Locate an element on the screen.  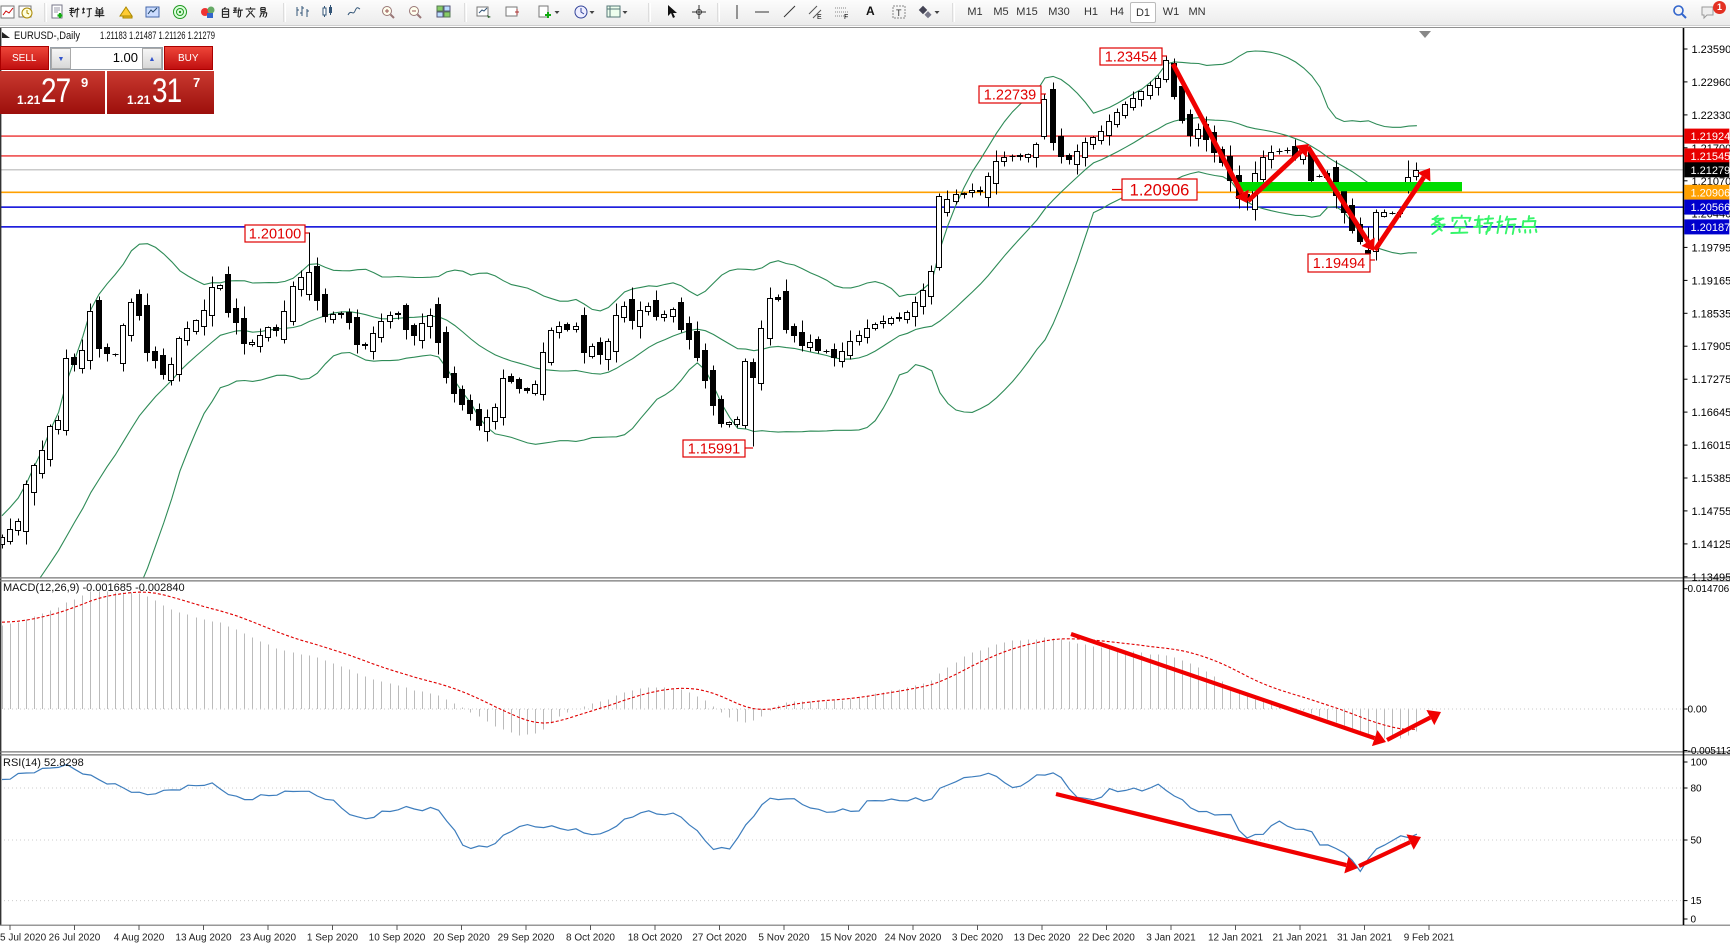
svg-text: 15 Nov 2020 is located at coordinates (848, 938).